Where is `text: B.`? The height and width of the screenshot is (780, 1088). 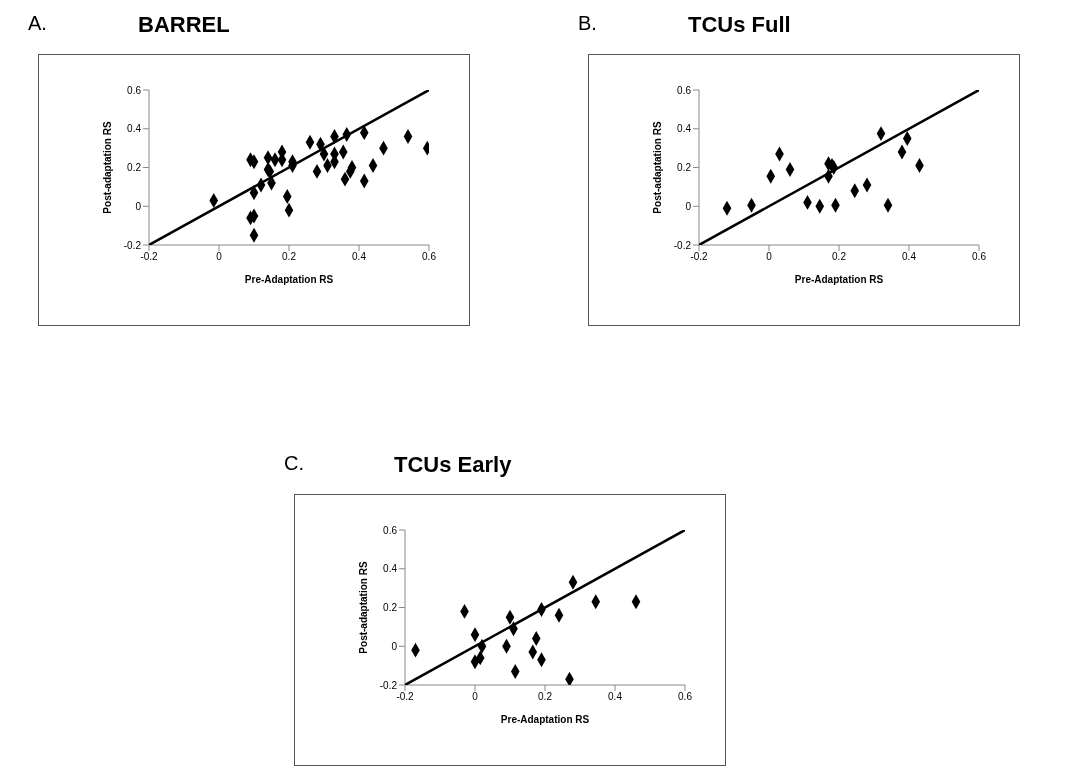
text: B. is located at coordinates (587, 23).